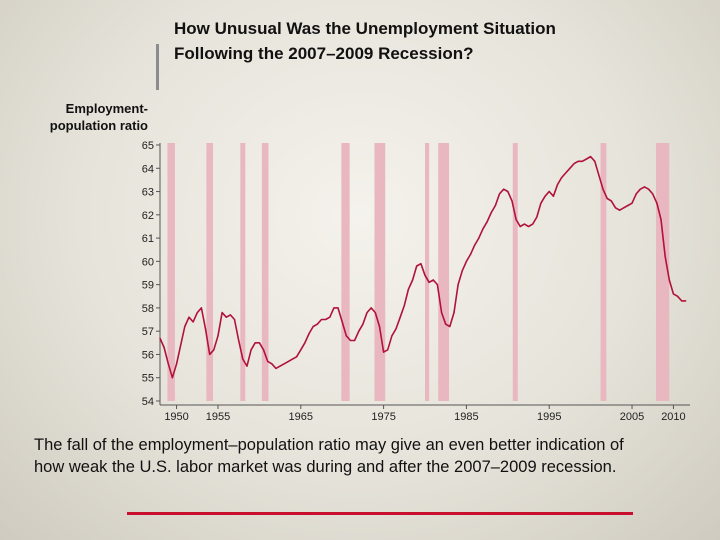  What do you see at coordinates (383, 417) in the screenshot?
I see `x-tick-label-1975: 1975` at bounding box center [383, 417].